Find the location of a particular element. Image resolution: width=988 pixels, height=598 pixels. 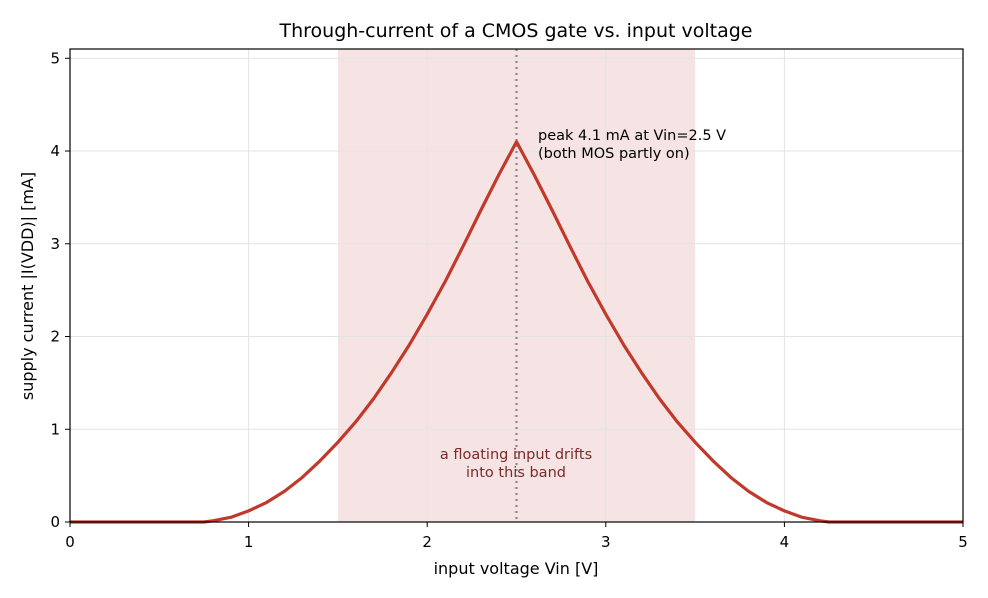

peak-annotation-line1: peak 4.1 mA at Vin=2.5 V is located at coordinates (632, 136).